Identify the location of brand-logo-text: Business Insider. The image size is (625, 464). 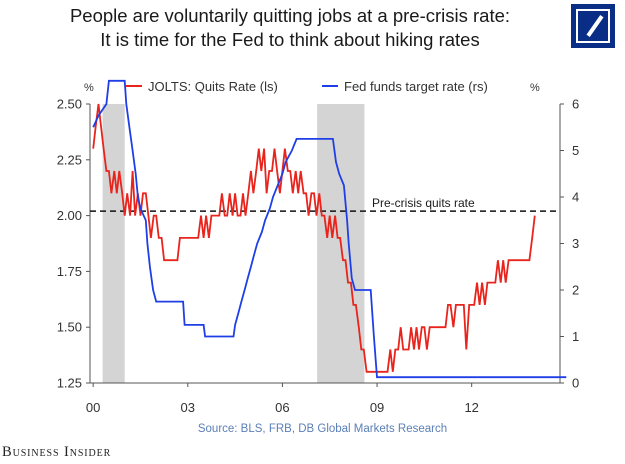
(57, 452).